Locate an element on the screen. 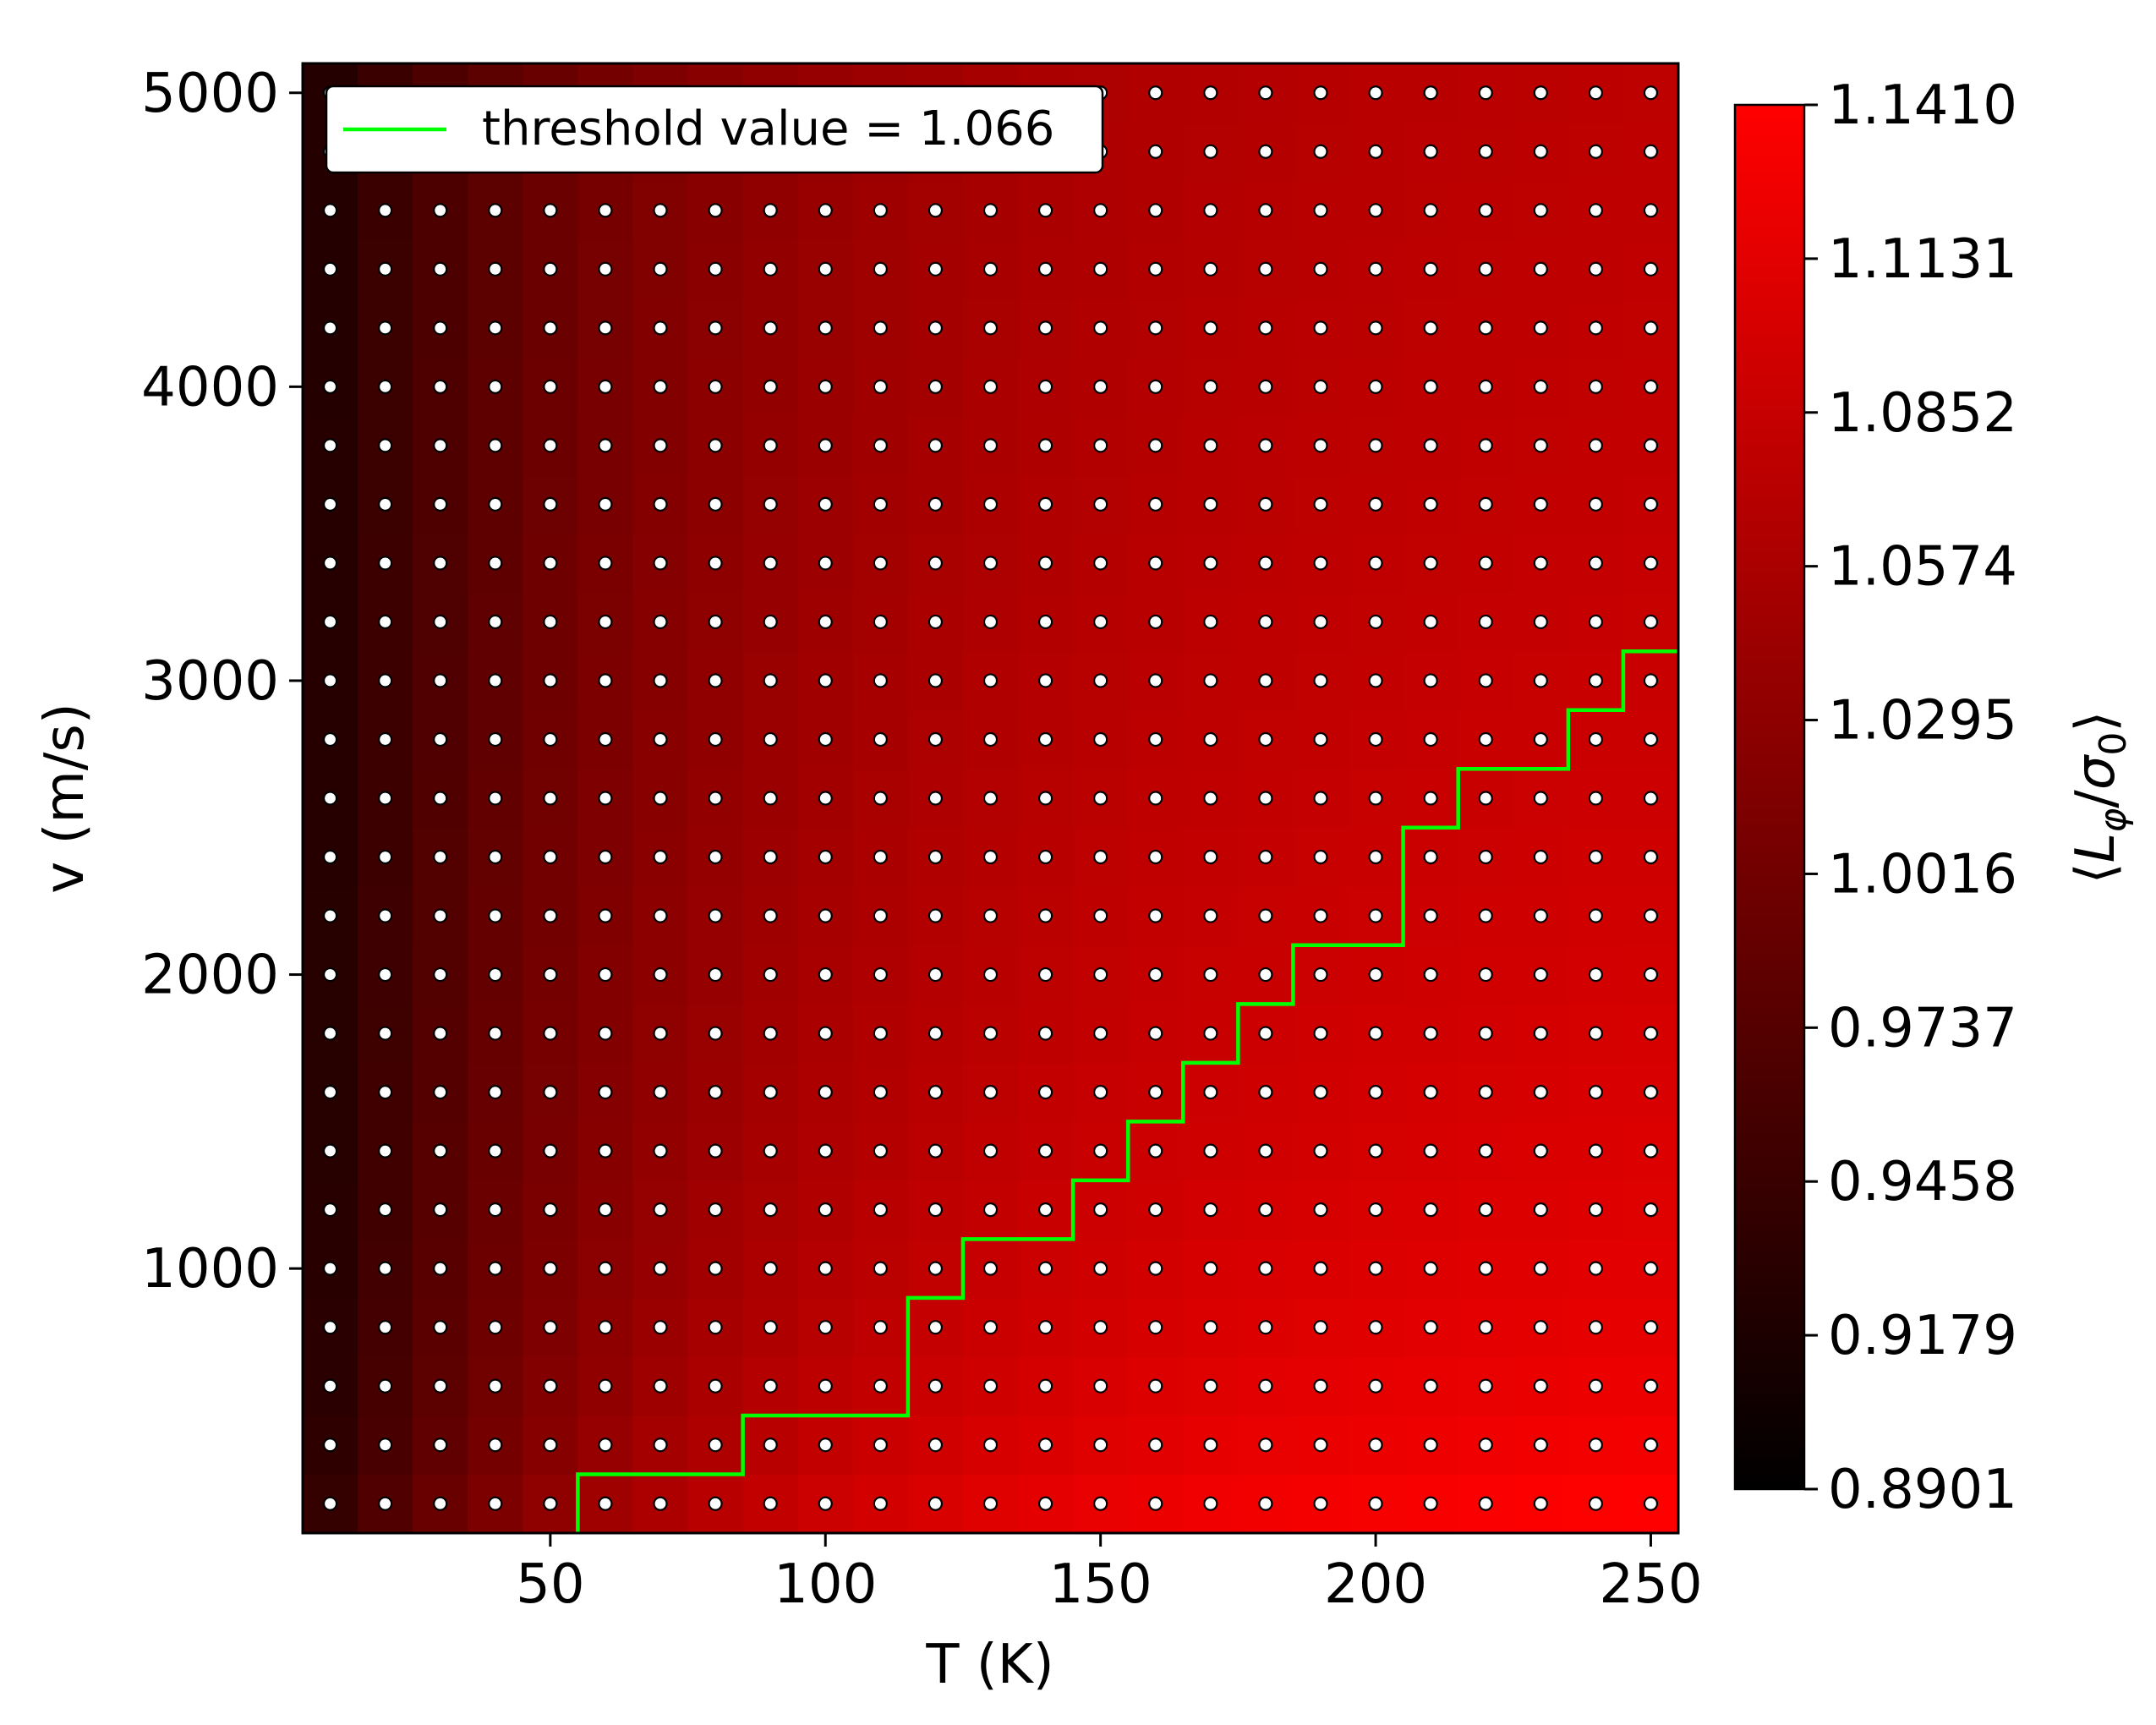  colorbar-gradient-bar is located at coordinates (1769, 797).